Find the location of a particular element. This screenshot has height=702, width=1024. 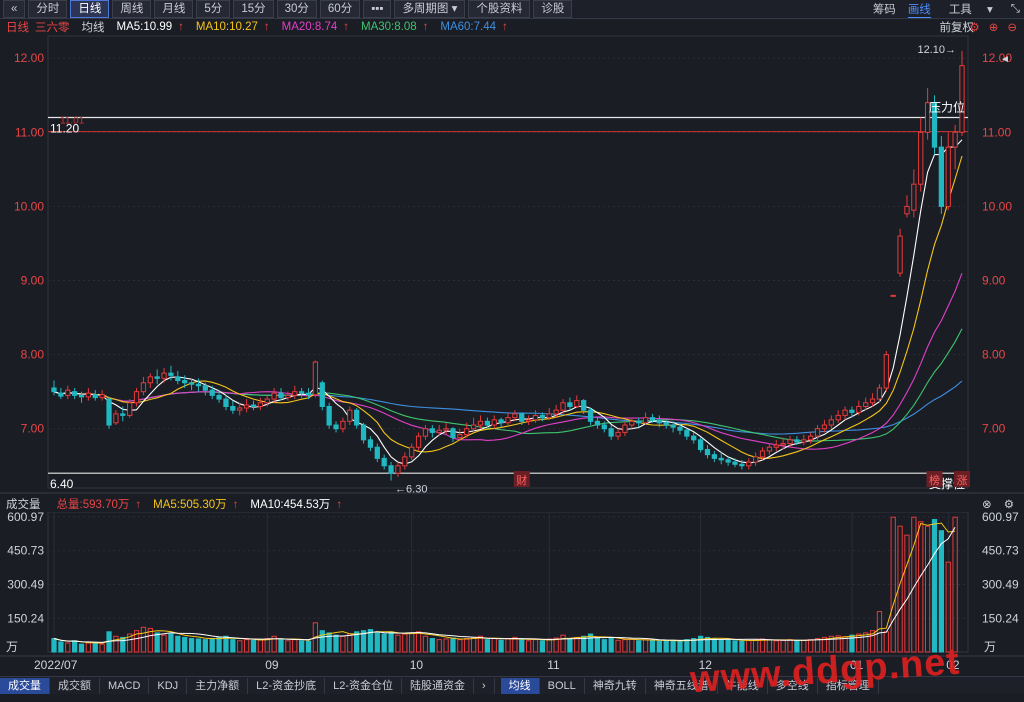

ma10-text: MA10:10.27 is located at coordinates (226, 26).